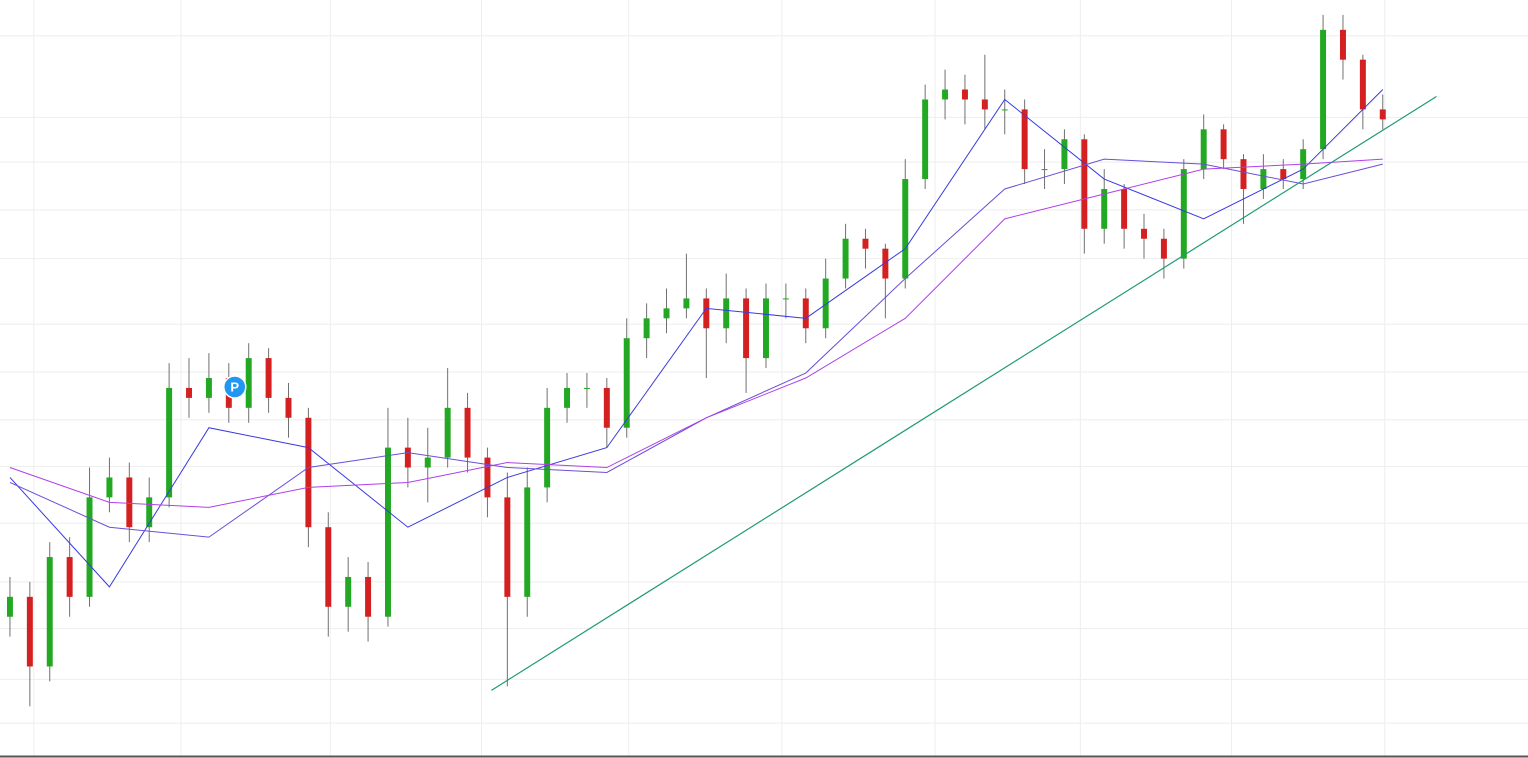 This screenshot has width=1528, height=758. I want to click on annotation-label: P, so click(234, 386).